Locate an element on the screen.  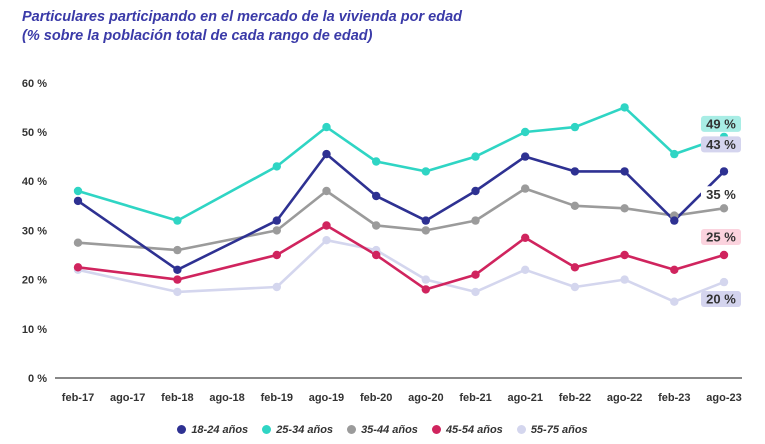
legend-item: 18-24 años is located at coordinates (212, 430).